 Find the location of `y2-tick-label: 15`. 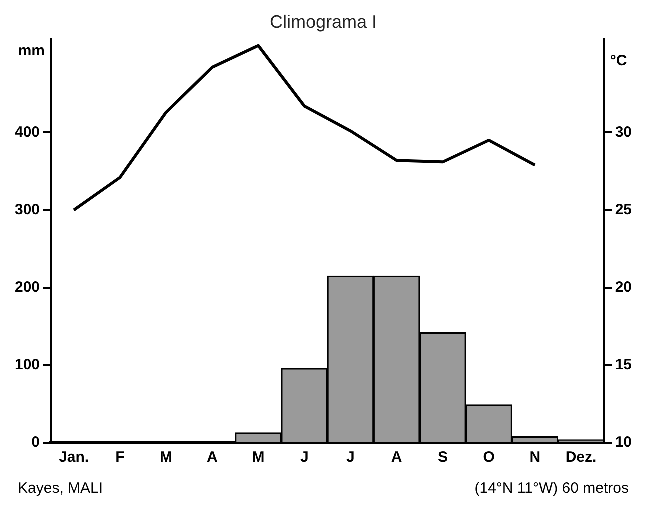

y2-tick-label: 15 is located at coordinates (623, 365).